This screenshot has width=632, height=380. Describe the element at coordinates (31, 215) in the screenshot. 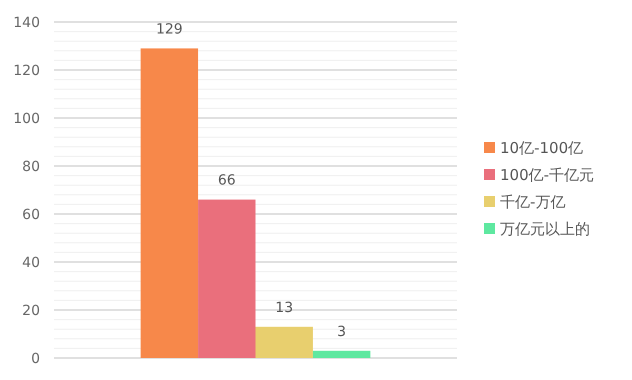

I see `y-tick-label: 60` at that location.